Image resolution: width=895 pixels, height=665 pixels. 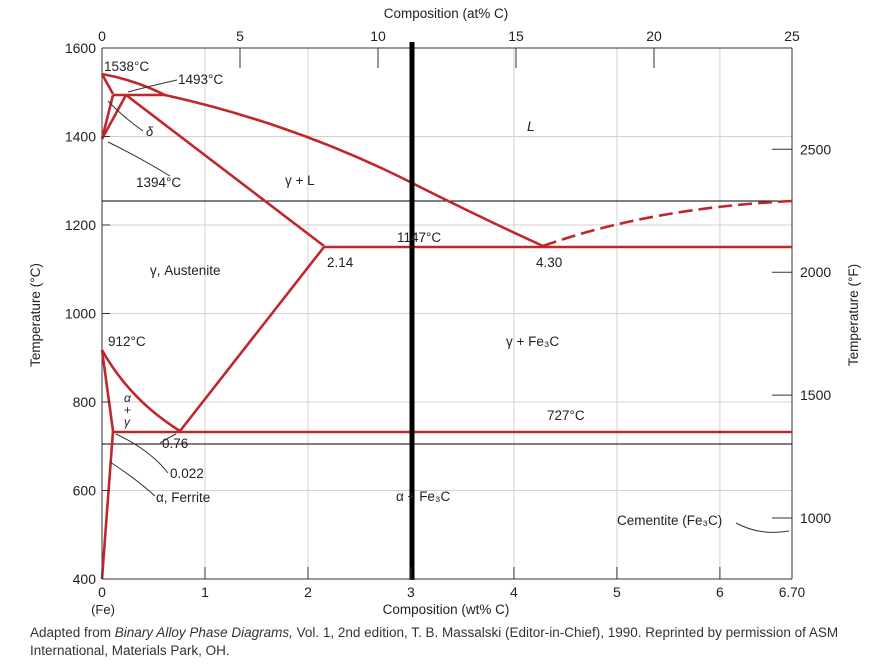 What do you see at coordinates (150, 131) in the screenshot?
I see `label-delta: δ` at bounding box center [150, 131].